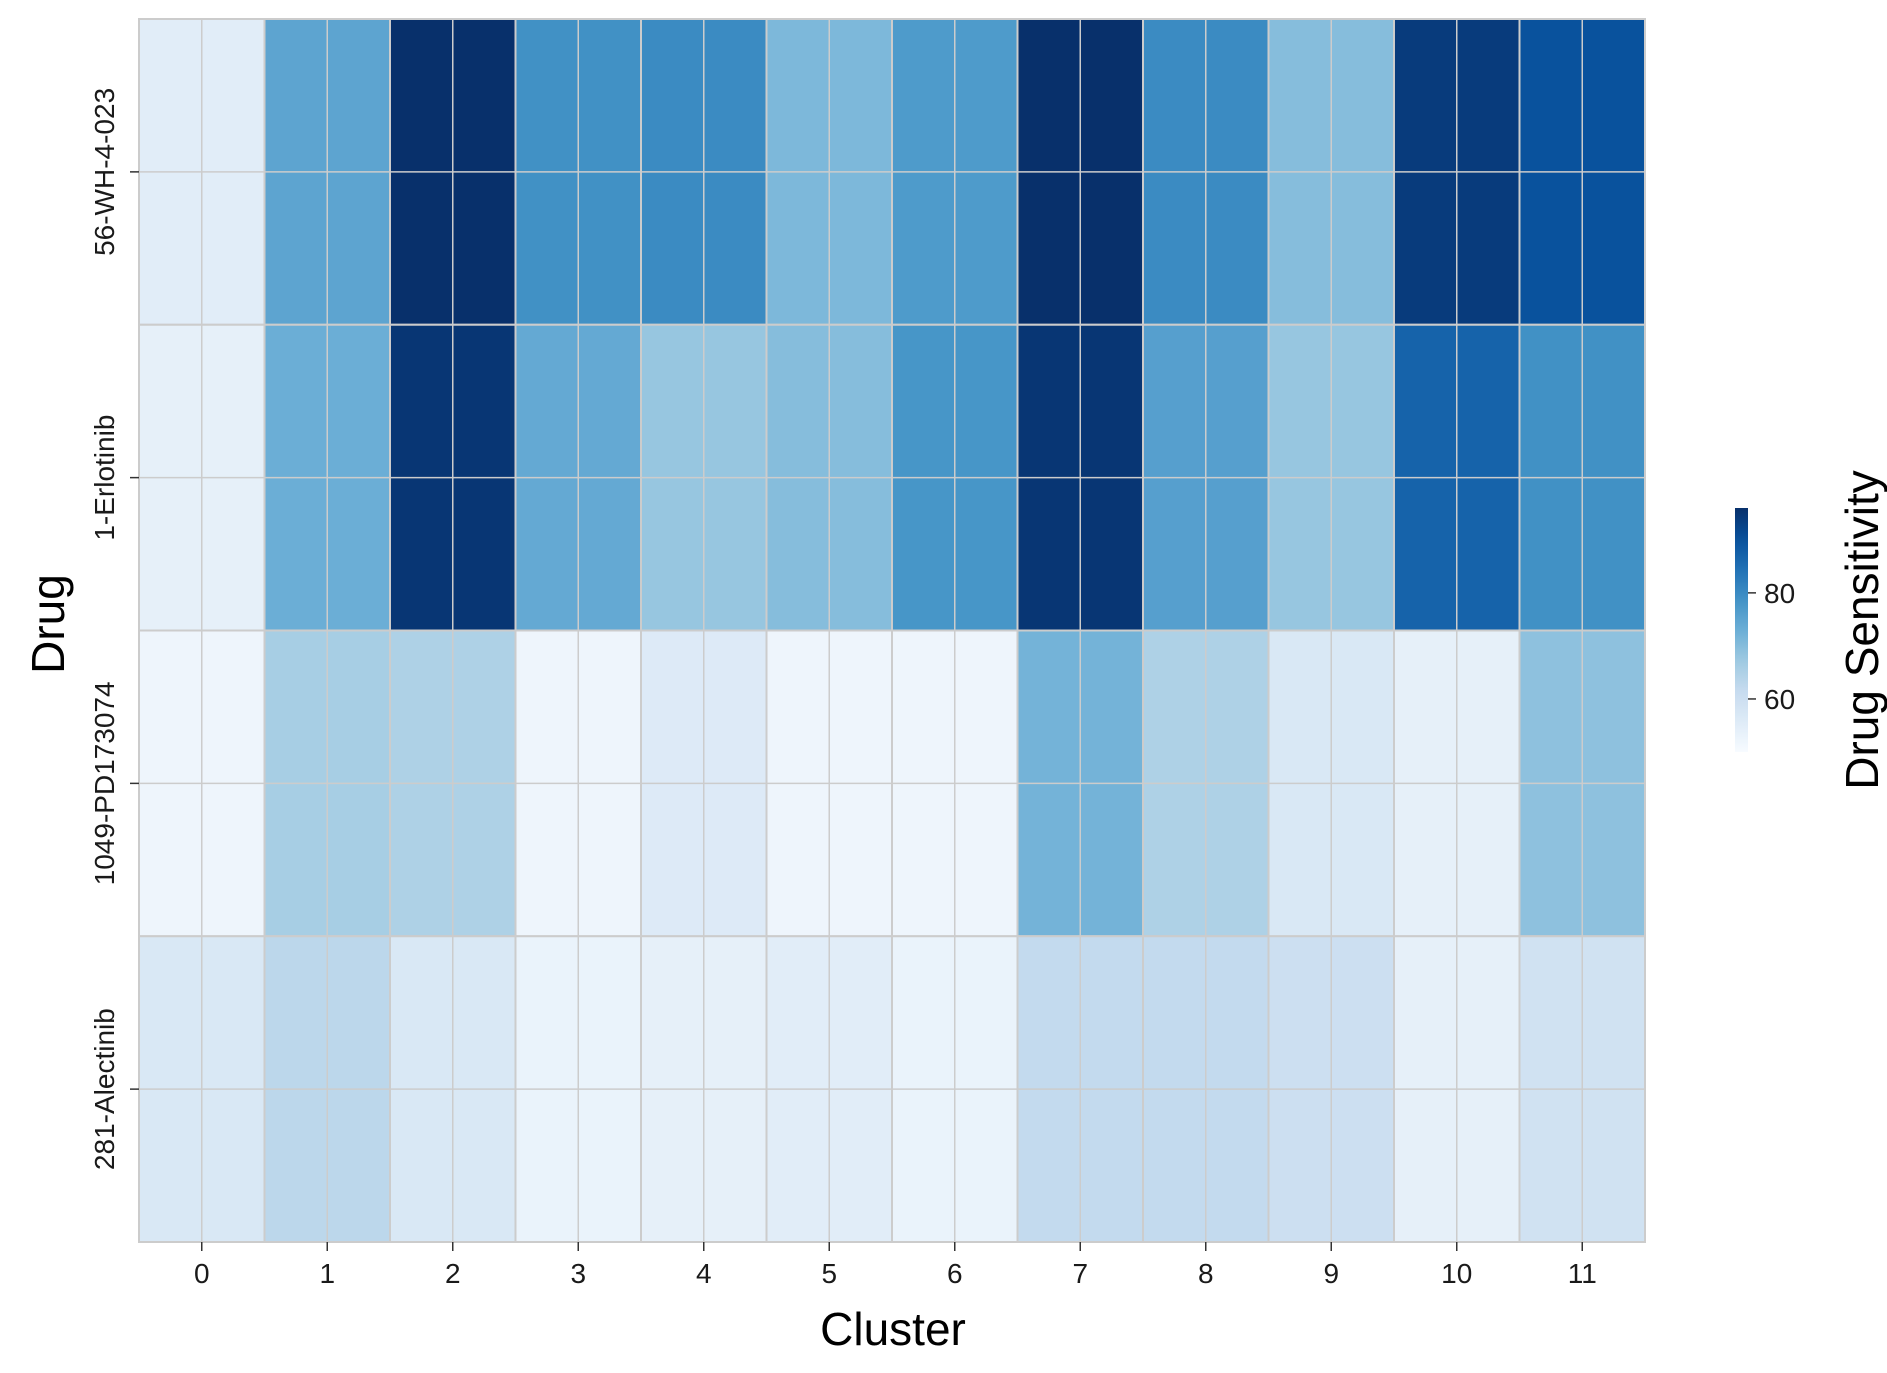  What do you see at coordinates (202, 1273) in the screenshot?
I see `x-tick-label: 0` at bounding box center [202, 1273].